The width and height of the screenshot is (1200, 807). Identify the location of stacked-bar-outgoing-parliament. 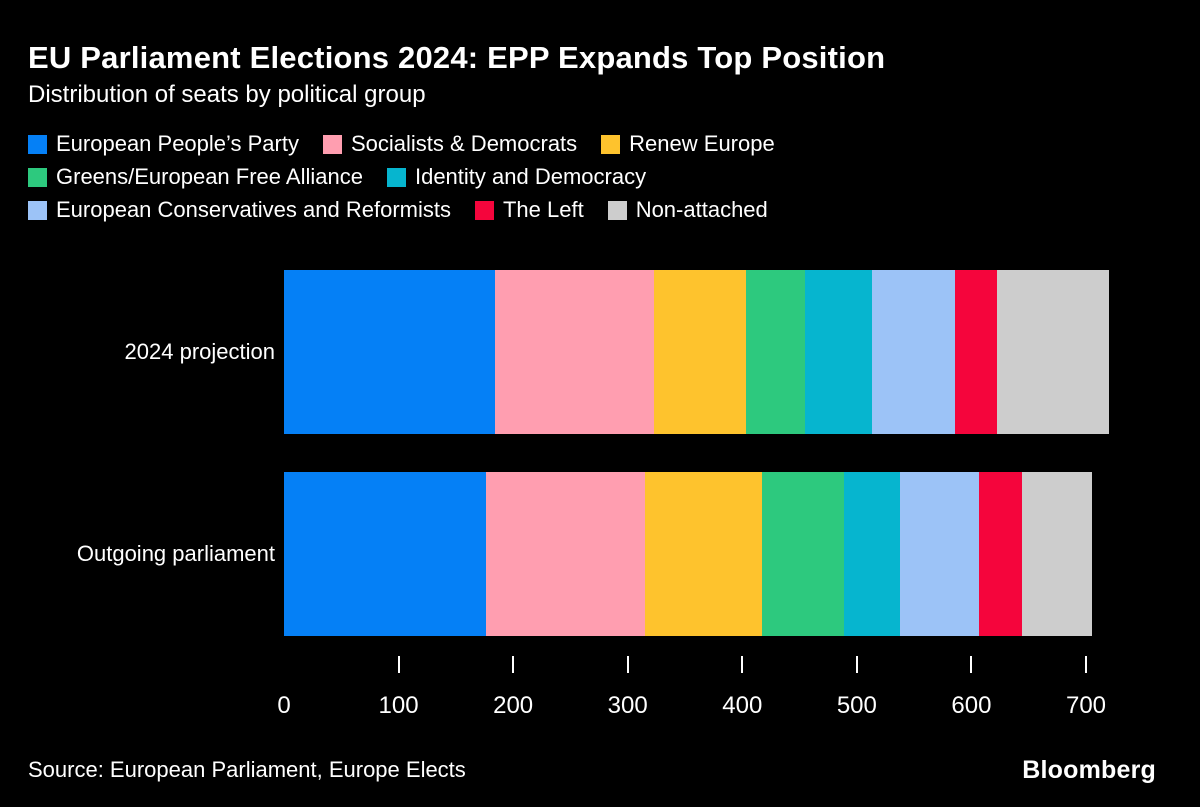
(688, 554).